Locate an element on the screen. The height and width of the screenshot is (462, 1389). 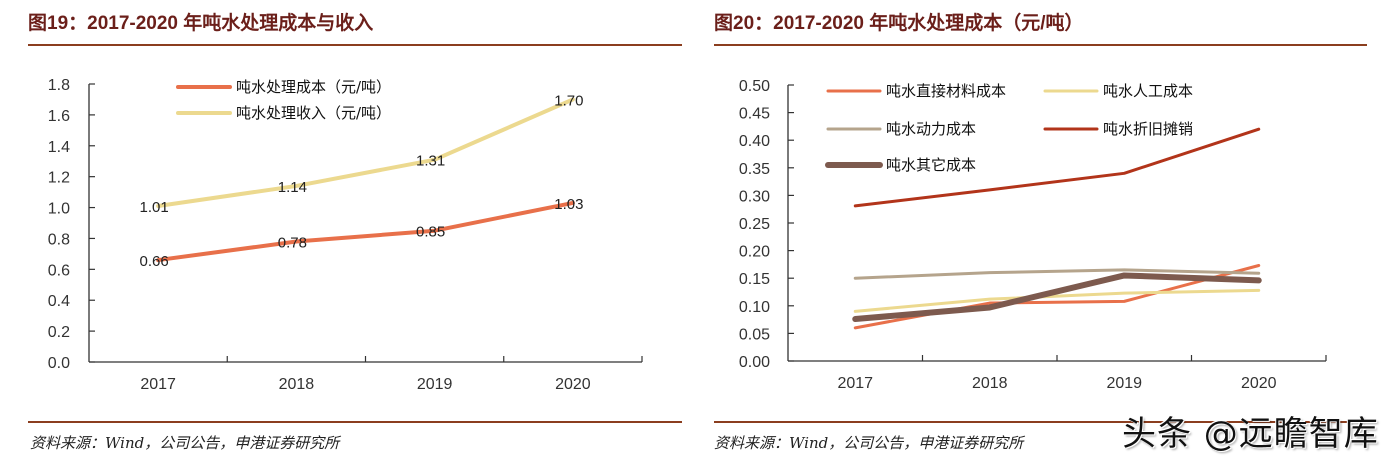
left-source-rule is located at coordinates (355, 422).